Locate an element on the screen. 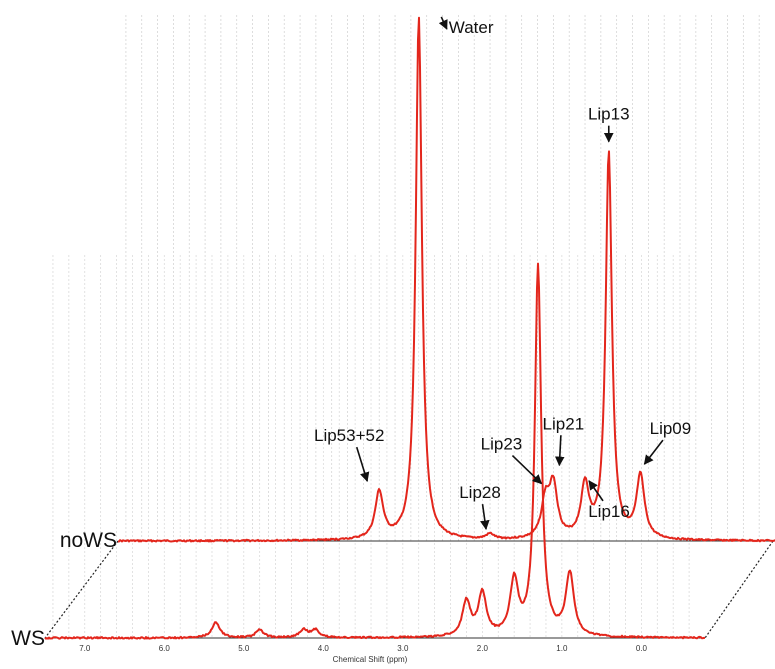 The image size is (775, 669). peak-label: Lip16 is located at coordinates (609, 511).